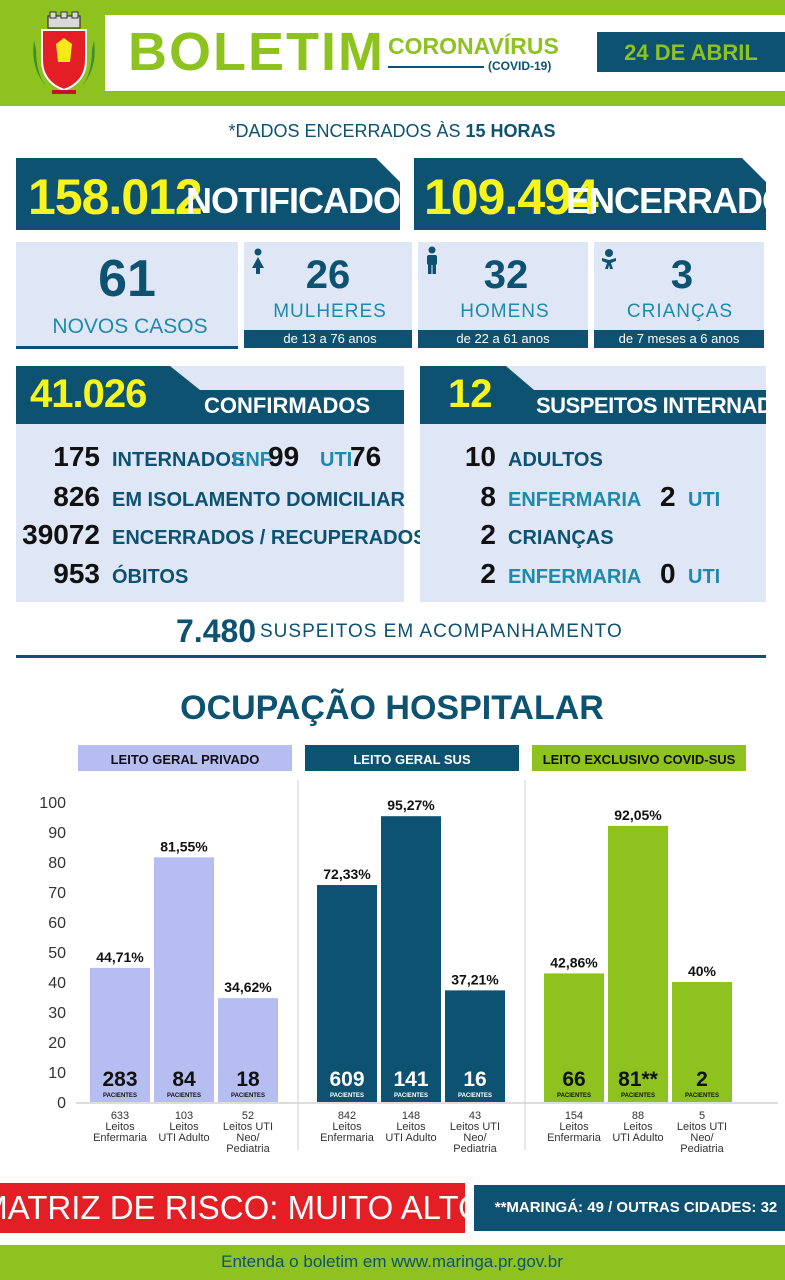 The image size is (785, 1280). I want to click on deaths-label: ÓBITOS, so click(150, 577).